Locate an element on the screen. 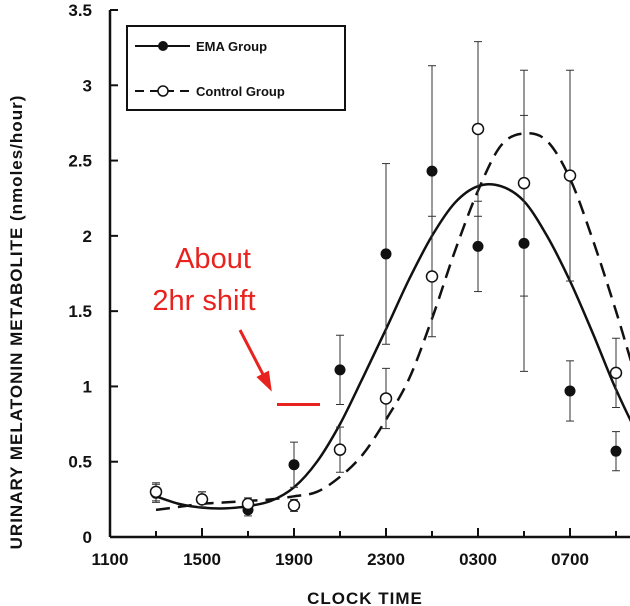 This screenshot has width=630, height=606. y-tick-label: 3.5 is located at coordinates (80, 10).